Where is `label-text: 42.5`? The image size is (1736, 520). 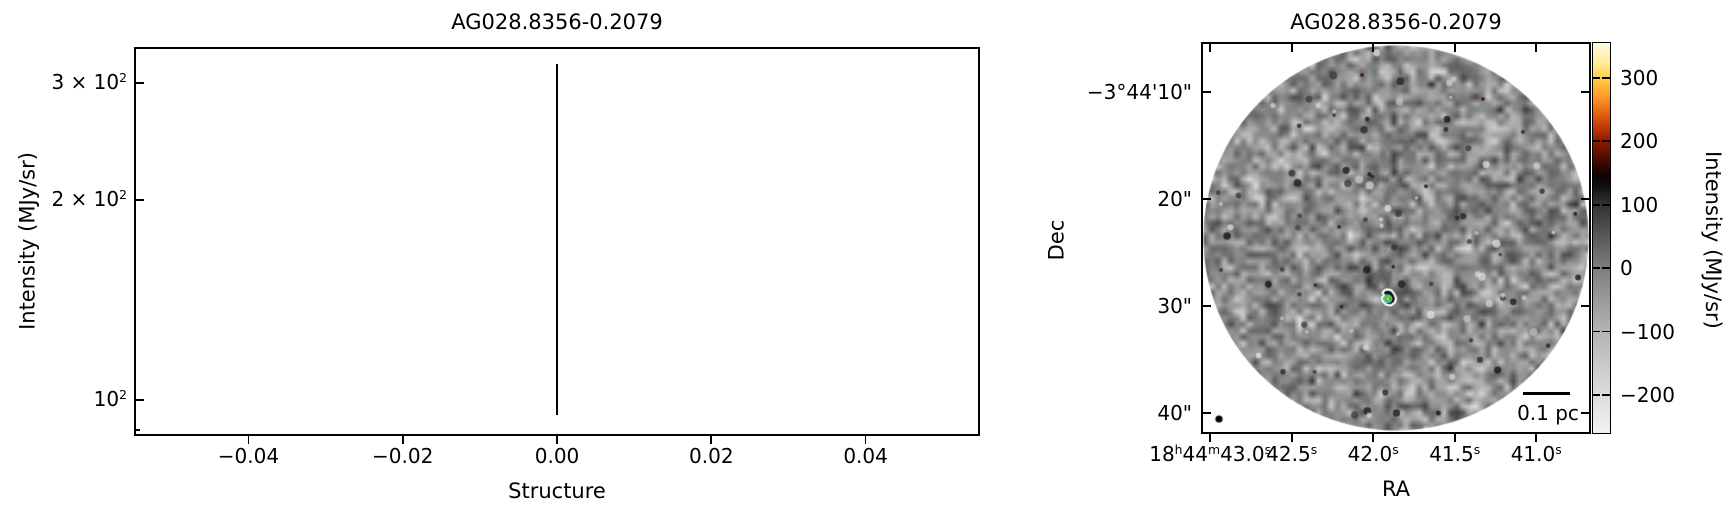
label-text: 42.5 is located at coordinates (1288, 454).